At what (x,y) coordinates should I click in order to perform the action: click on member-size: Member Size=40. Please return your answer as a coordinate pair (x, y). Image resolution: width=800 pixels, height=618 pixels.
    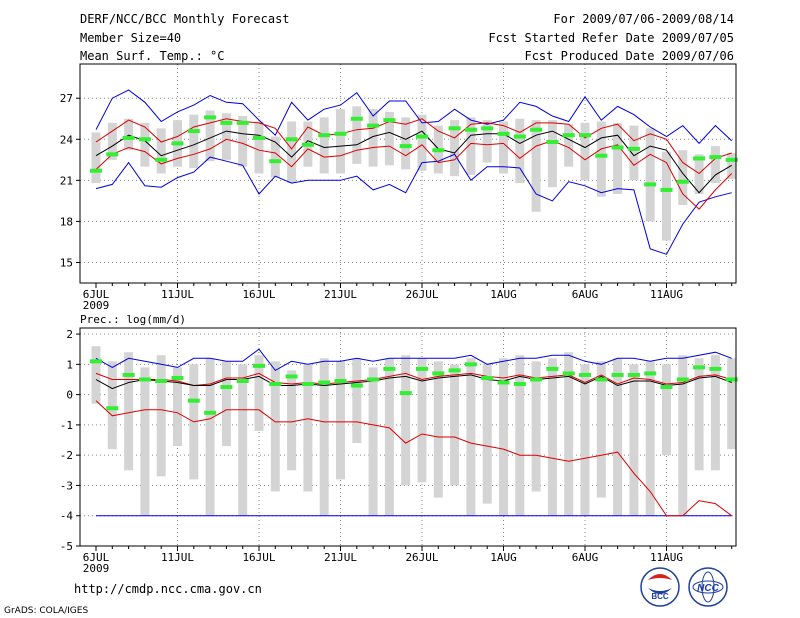
    Looking at the image, I should click on (131, 38).